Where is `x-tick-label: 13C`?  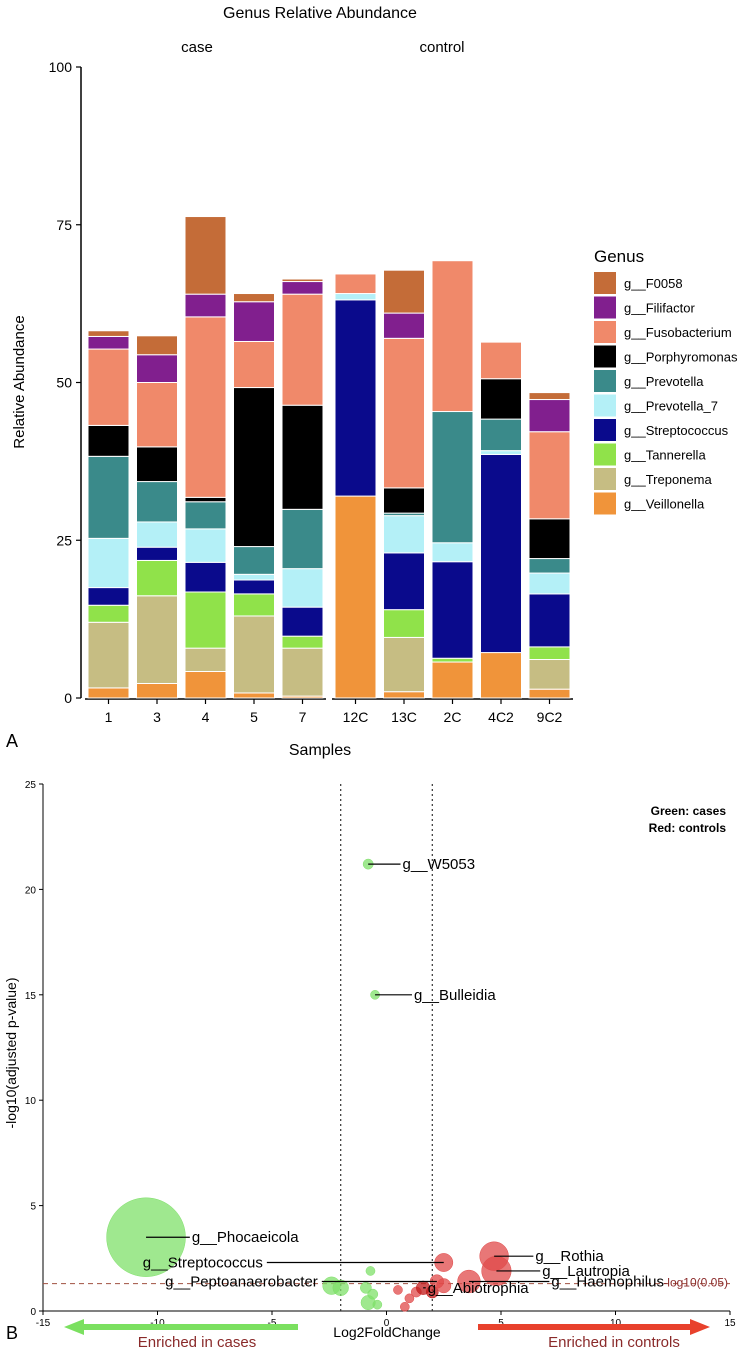 x-tick-label: 13C is located at coordinates (404, 717).